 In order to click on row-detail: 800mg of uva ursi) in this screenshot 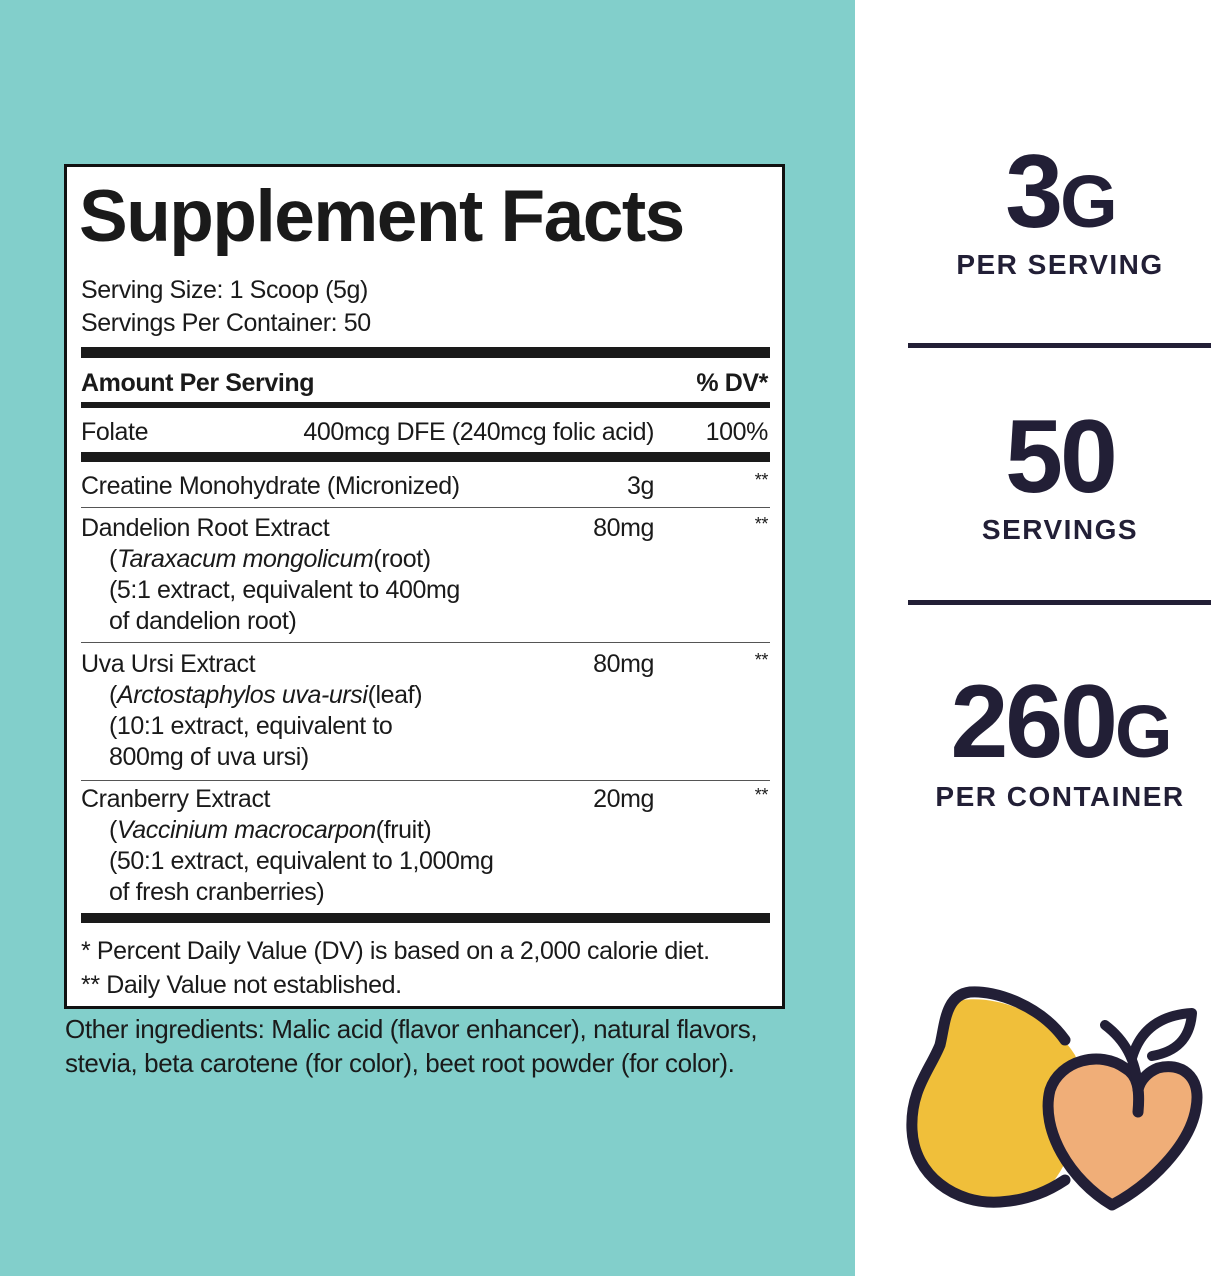, I will do `click(209, 757)`.